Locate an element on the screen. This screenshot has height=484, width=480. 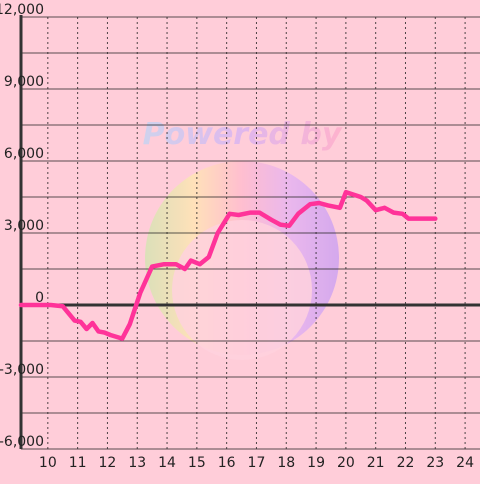
x-tick-label: 12 is located at coordinates (108, 463).